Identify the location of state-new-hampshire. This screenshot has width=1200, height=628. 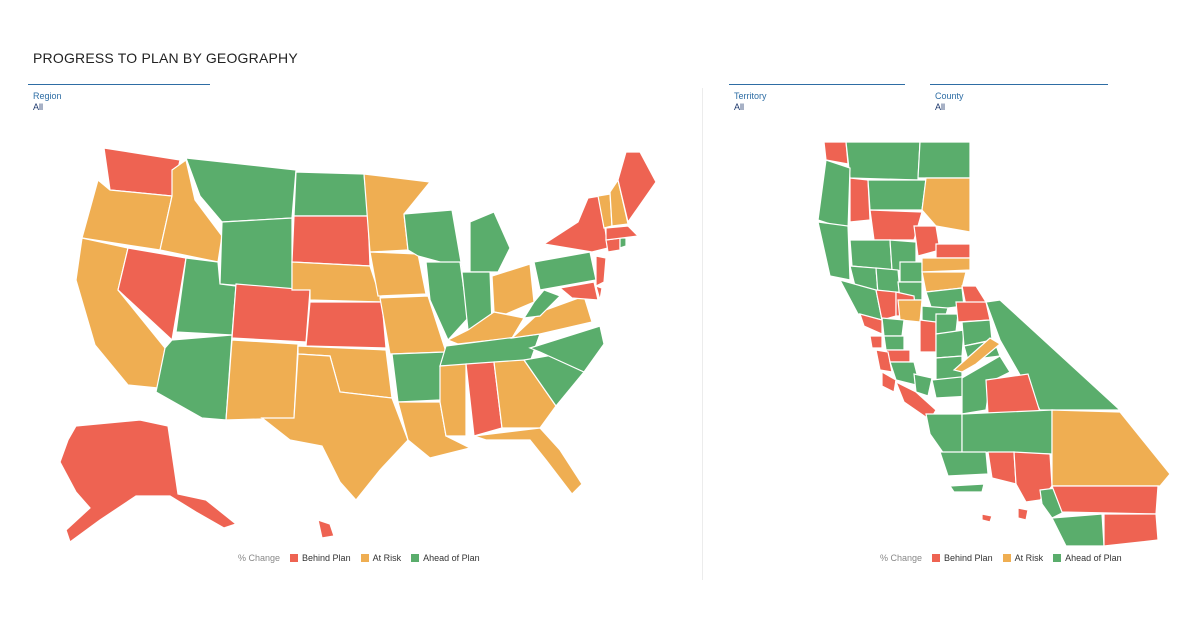
(619, 202).